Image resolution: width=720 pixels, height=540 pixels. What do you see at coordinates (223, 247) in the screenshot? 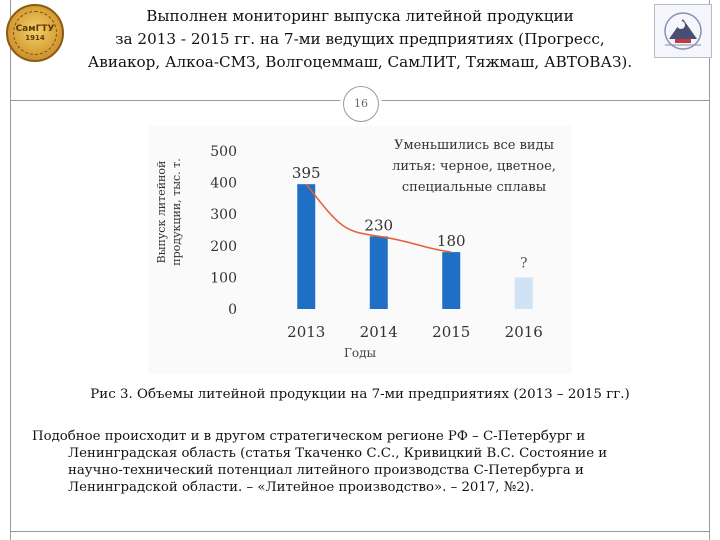
I see `y-tick-label: 200` at bounding box center [223, 247].